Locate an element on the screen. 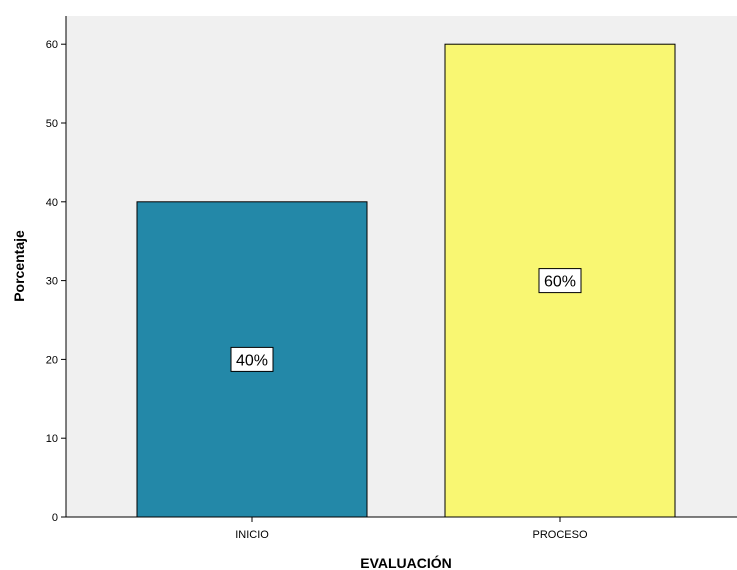  y-axis-title: Porcentaje is located at coordinates (19, 266).